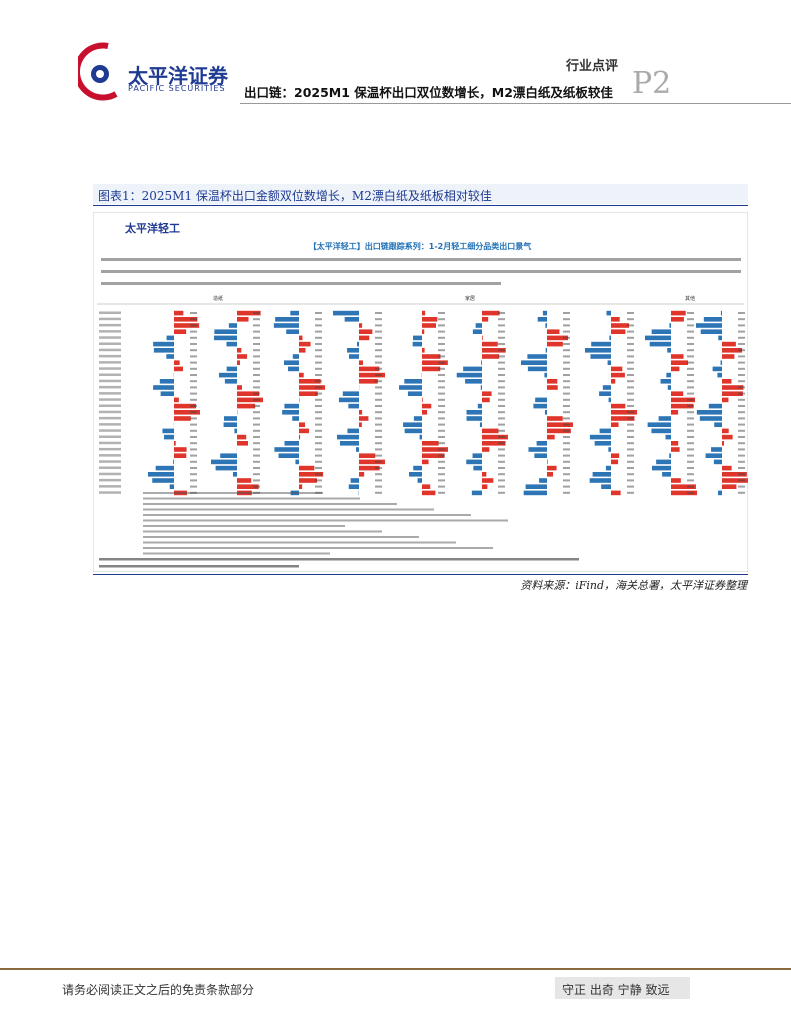  Describe the element at coordinates (178, 76) in the screenshot. I see `brand: 太平洋证券` at that location.